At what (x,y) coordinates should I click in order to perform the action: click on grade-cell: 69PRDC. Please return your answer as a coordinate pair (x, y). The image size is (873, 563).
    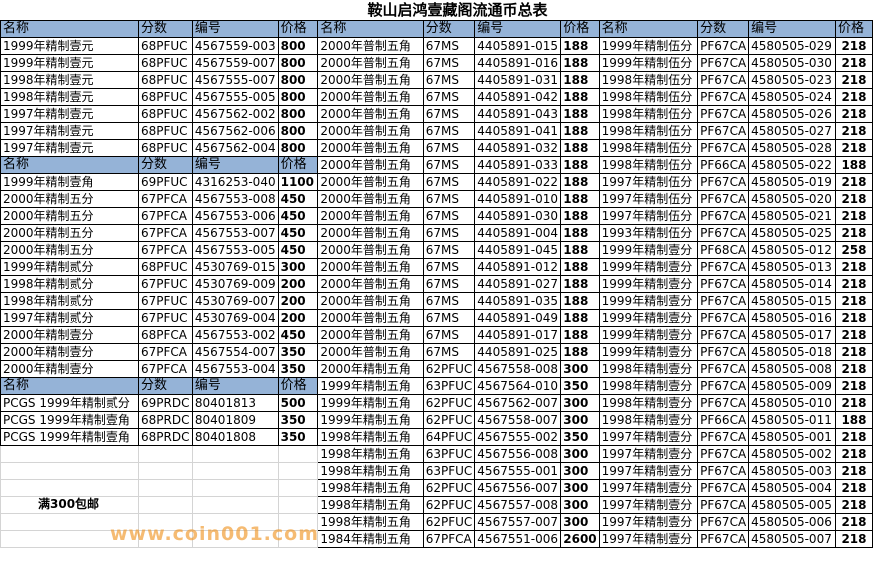
    Looking at the image, I should click on (165, 403).